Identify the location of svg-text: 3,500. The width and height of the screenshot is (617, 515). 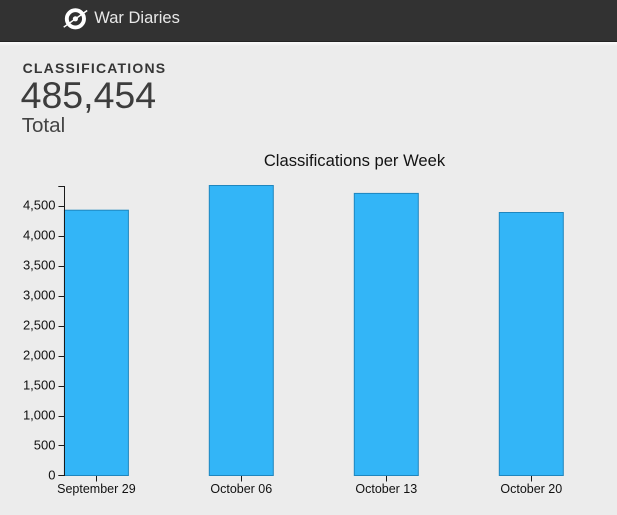
(39, 265).